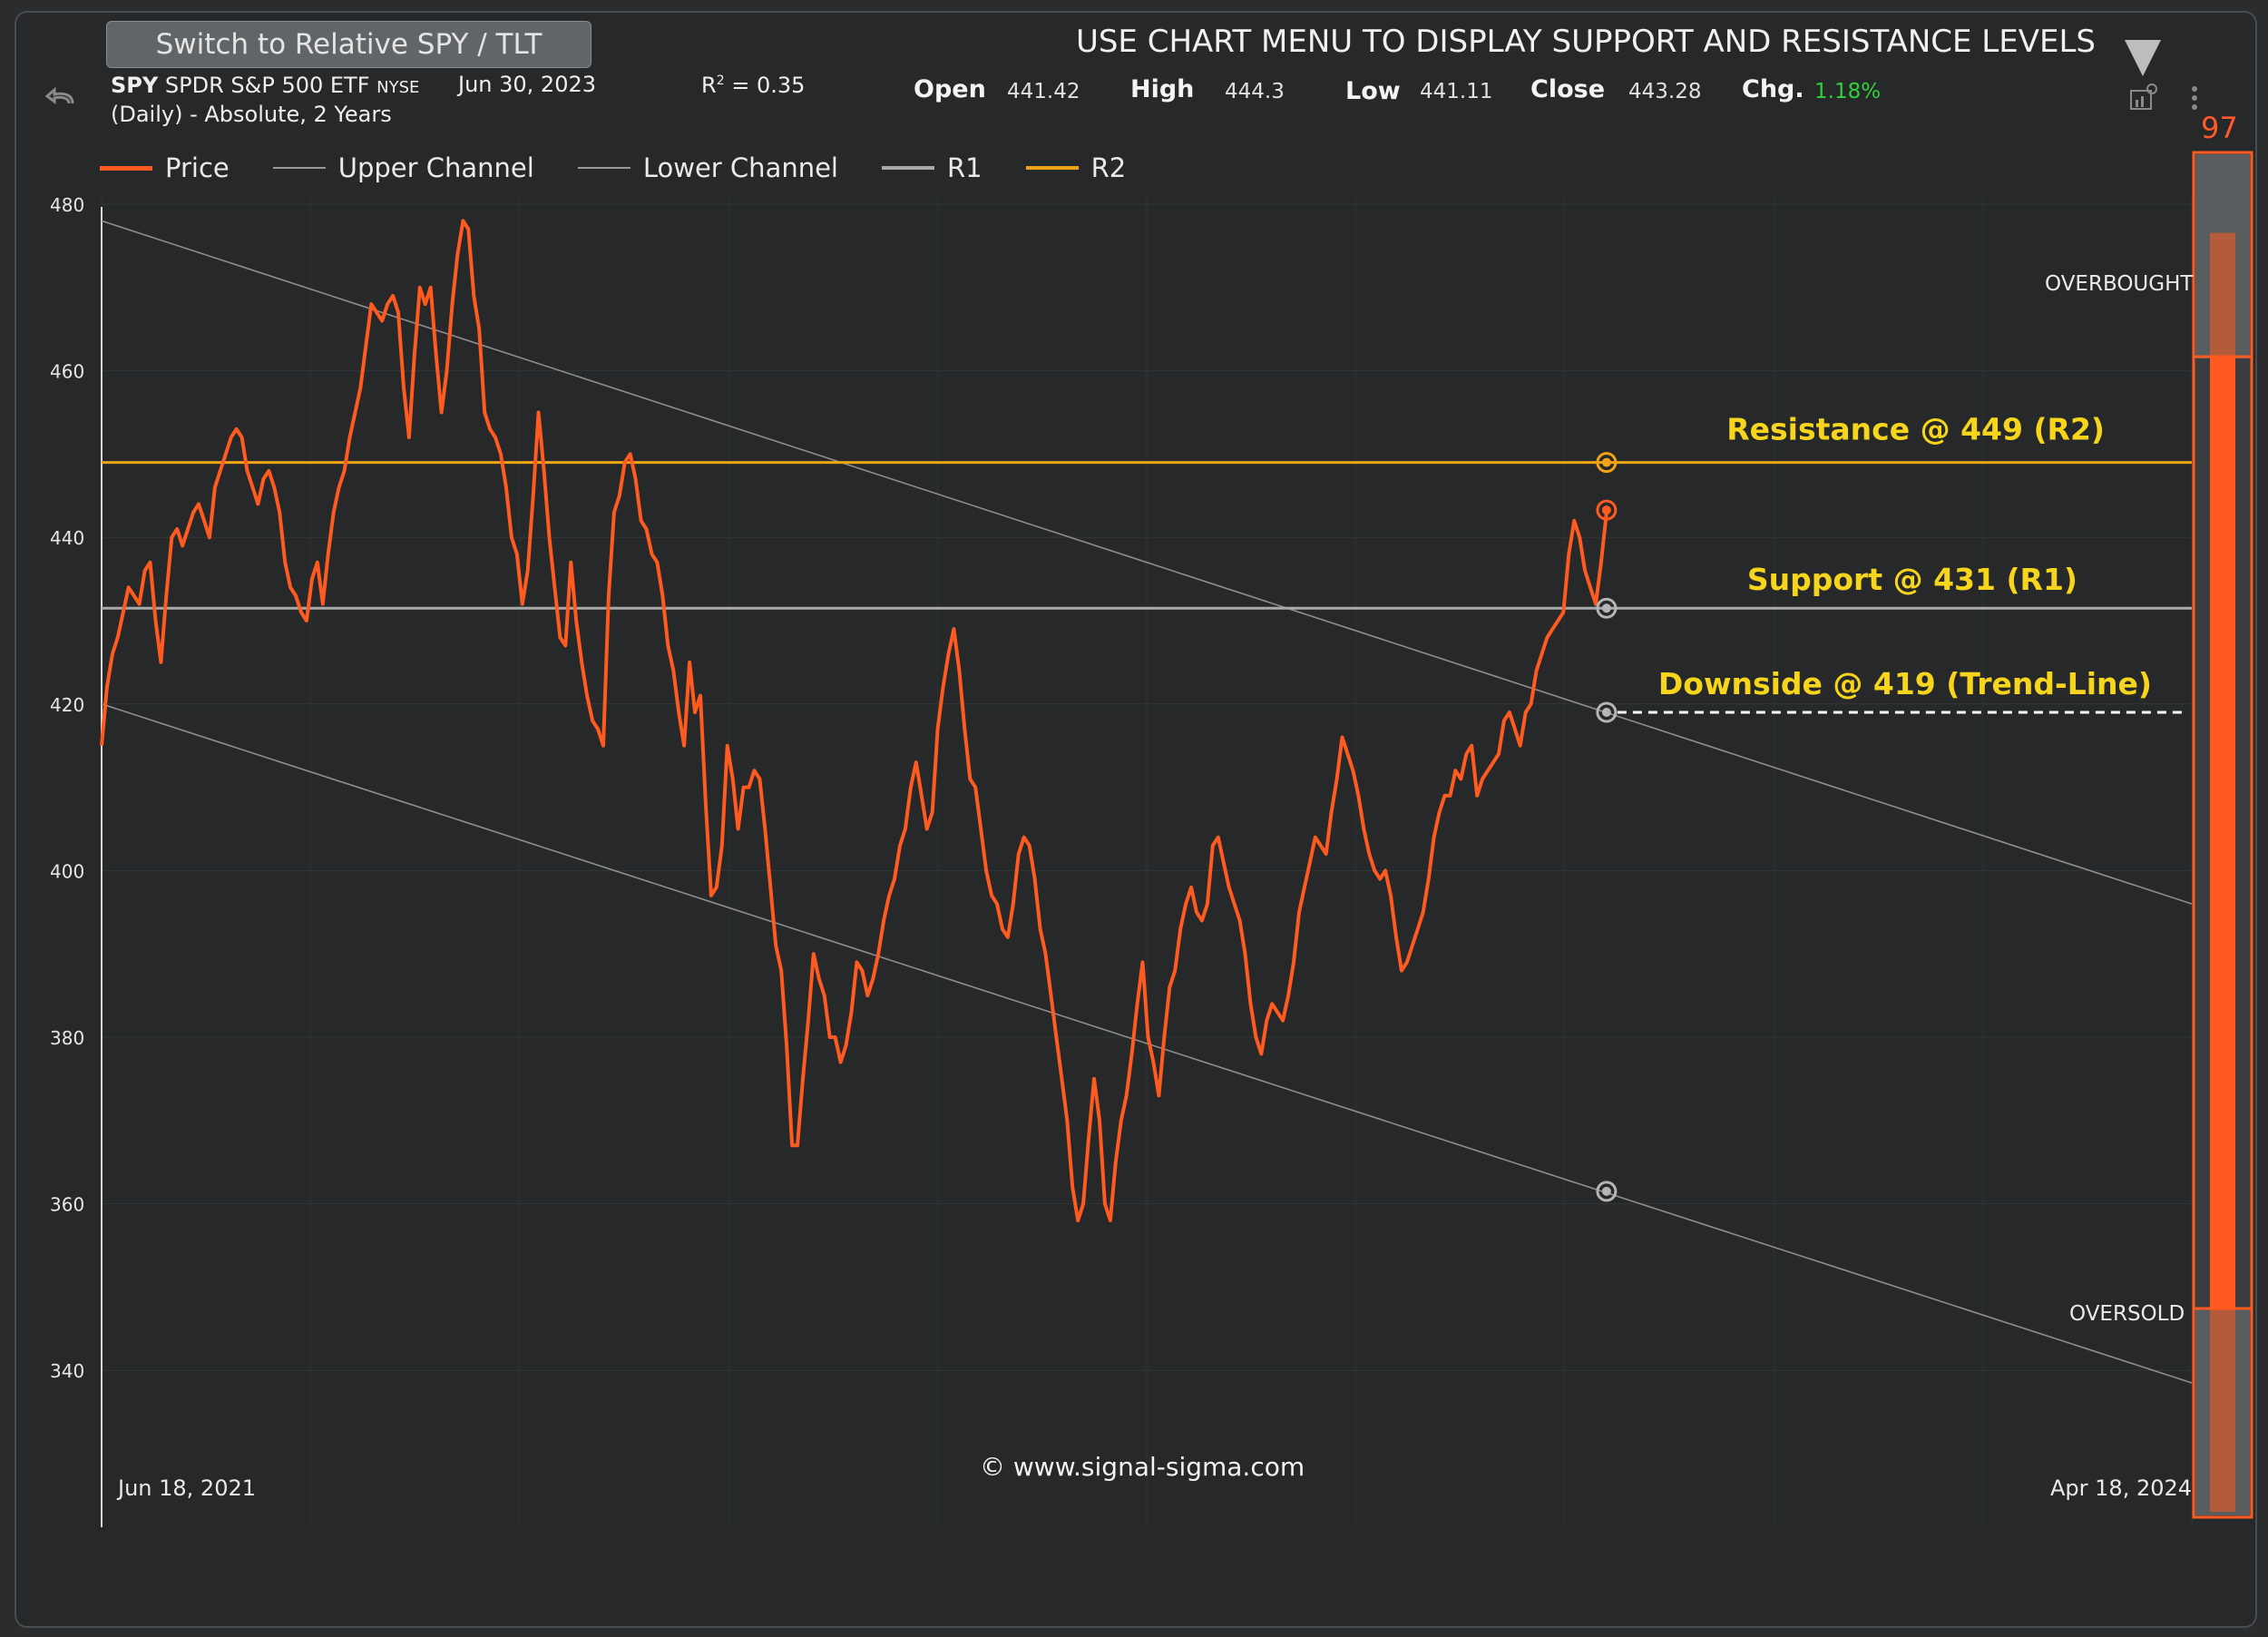 This screenshot has height=1637, width=2268. What do you see at coordinates (1044, 91) in the screenshot?
I see `open-value: 441.42` at bounding box center [1044, 91].